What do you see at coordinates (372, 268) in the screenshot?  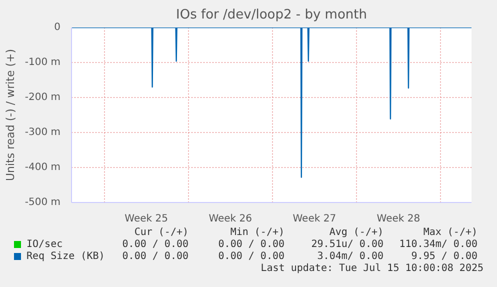 I see `text: Last update: Tue Jul 15 10:00:08 2025` at bounding box center [372, 268].